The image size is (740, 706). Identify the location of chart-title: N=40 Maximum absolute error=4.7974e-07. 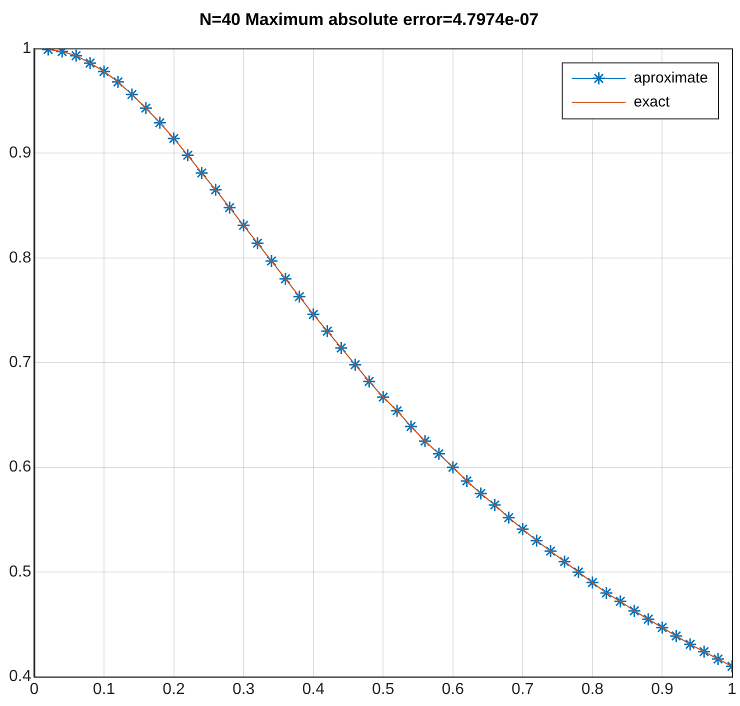
(369, 19).